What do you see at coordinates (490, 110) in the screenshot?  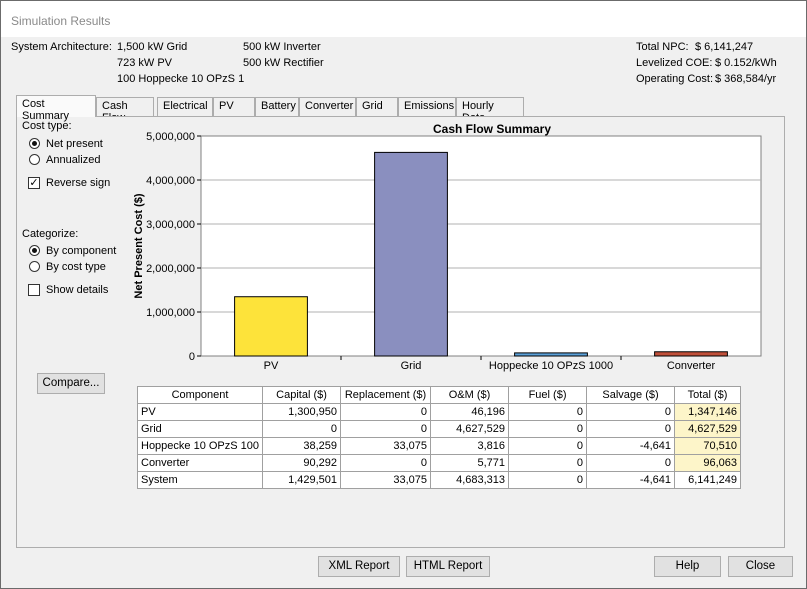 I see `tab-hourly-data: Hourly Data` at bounding box center [490, 110].